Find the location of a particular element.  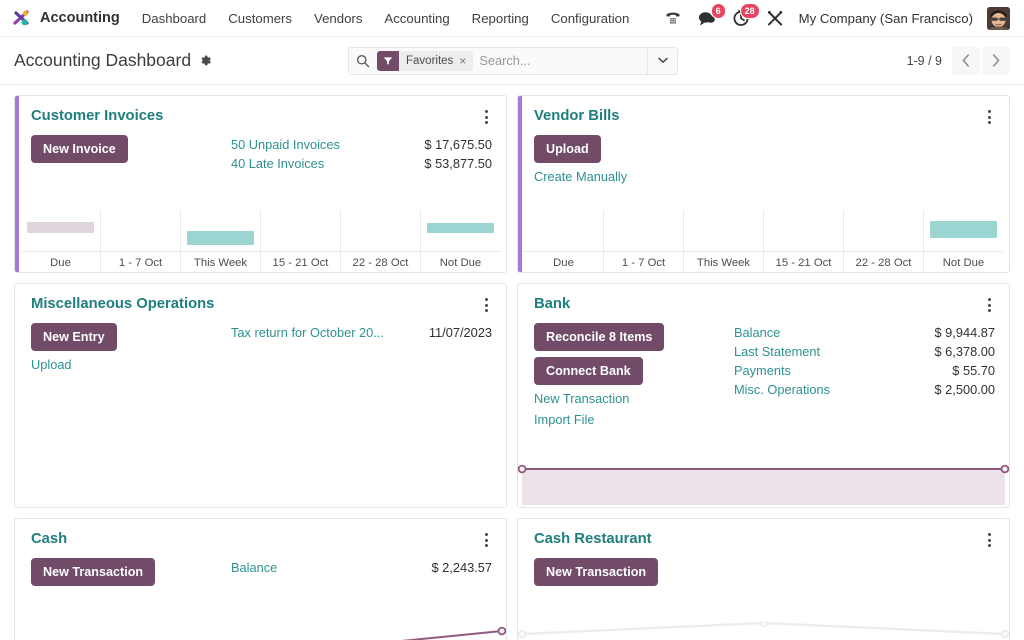

user-avatar is located at coordinates (998, 18).